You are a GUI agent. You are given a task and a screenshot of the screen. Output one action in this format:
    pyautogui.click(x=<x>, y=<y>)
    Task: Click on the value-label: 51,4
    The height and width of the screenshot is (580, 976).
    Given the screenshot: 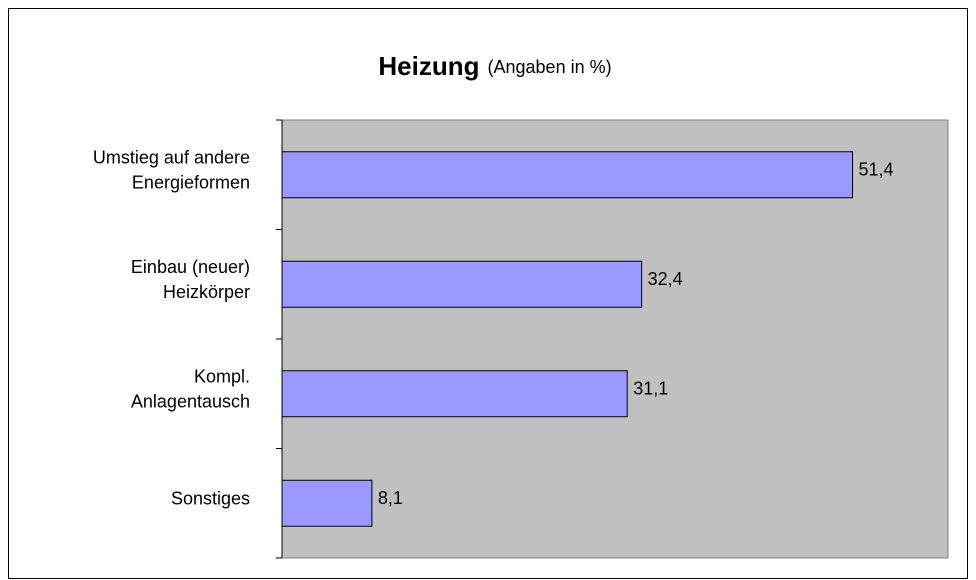 What is the action you would take?
    pyautogui.click(x=876, y=170)
    